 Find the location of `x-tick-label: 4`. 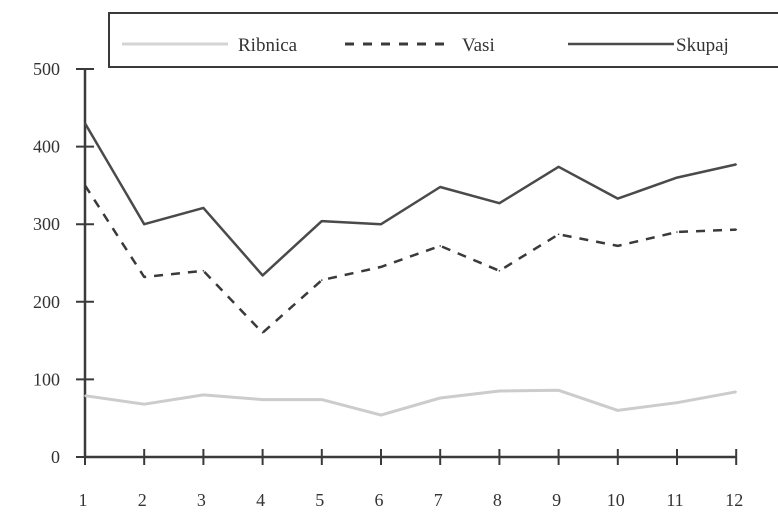

x-tick-label: 4 is located at coordinates (260, 500).